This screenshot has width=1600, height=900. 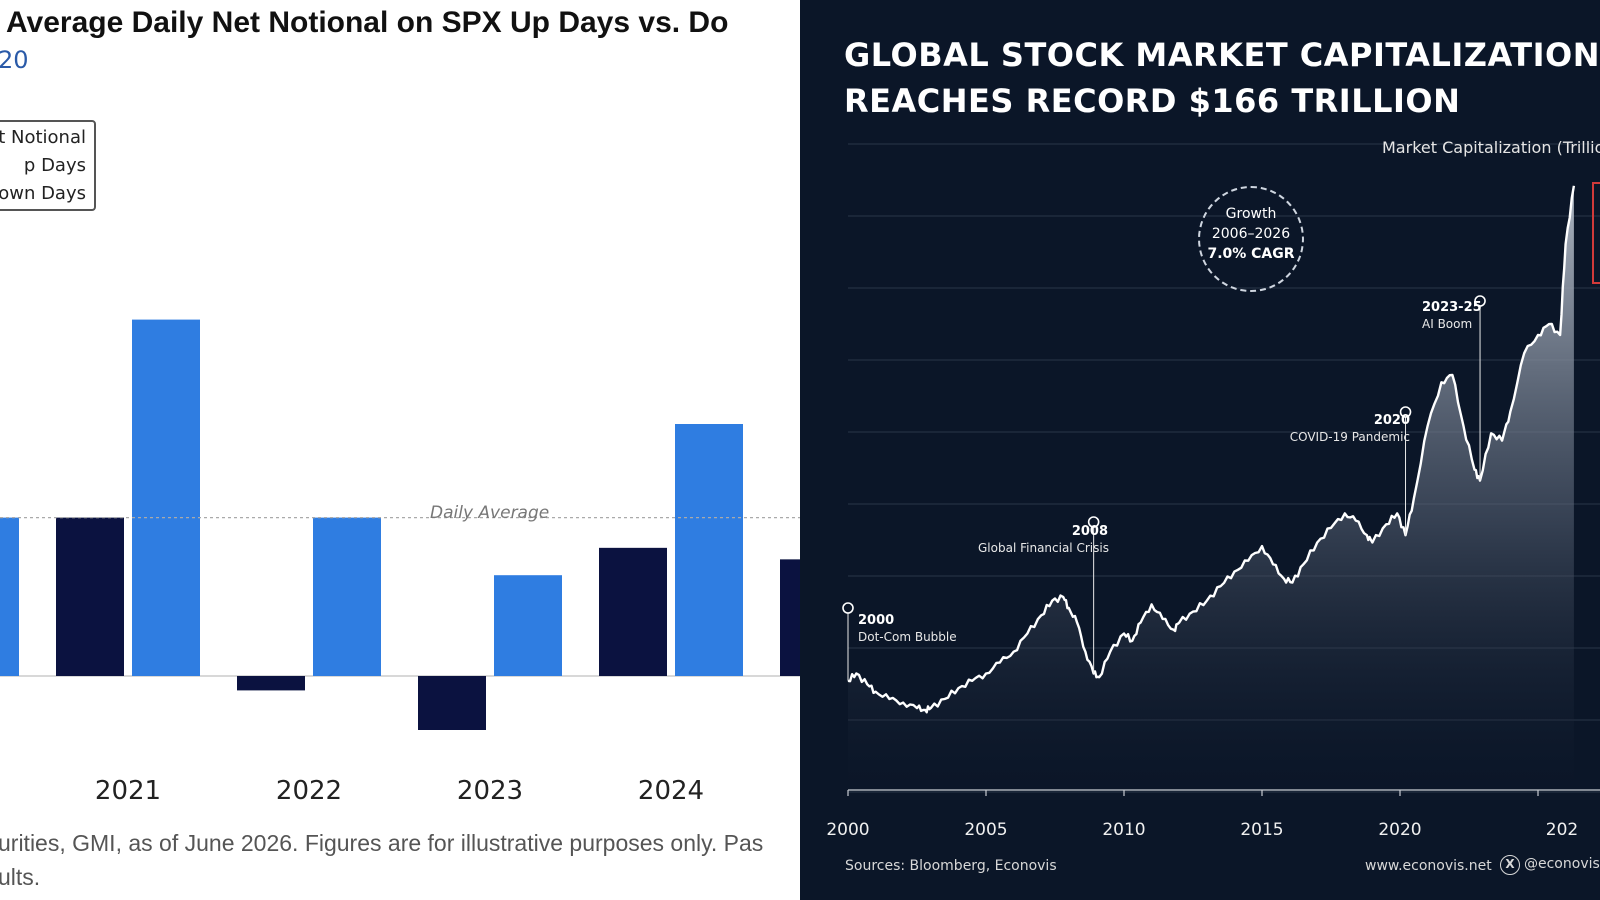 What do you see at coordinates (848, 830) in the screenshot?
I see `x-tick-2000: 2000` at bounding box center [848, 830].